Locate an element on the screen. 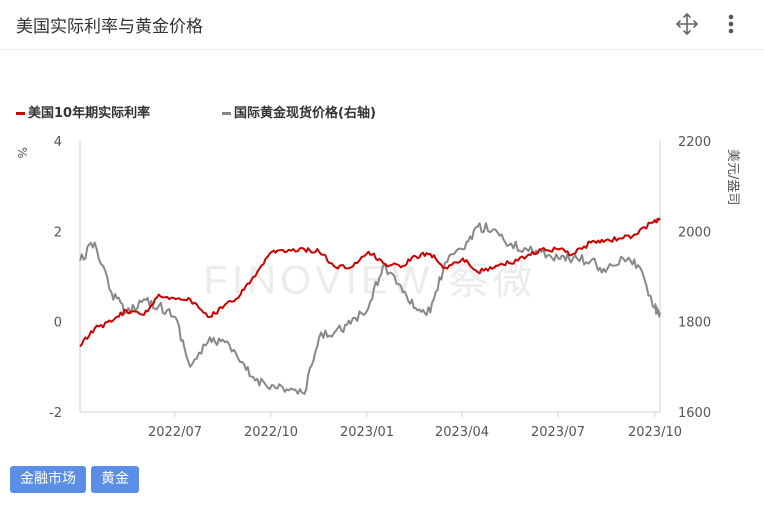 This screenshot has height=519, width=764. x-tick-label: 2022/10 is located at coordinates (271, 432).